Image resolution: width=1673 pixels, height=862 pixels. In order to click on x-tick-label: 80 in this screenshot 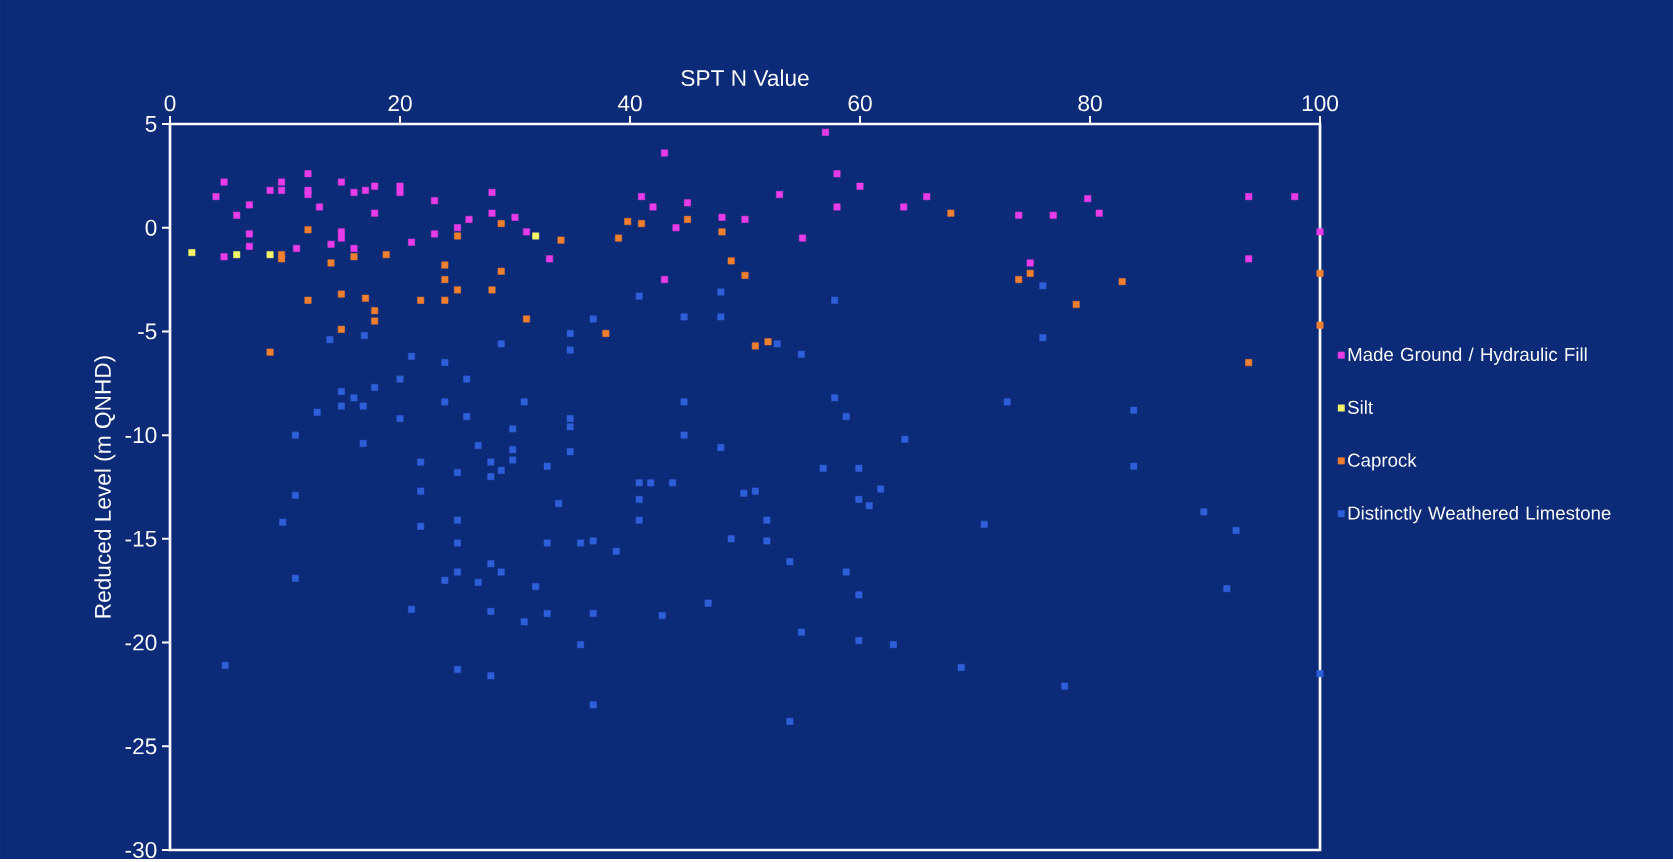, I will do `click(1090, 103)`.